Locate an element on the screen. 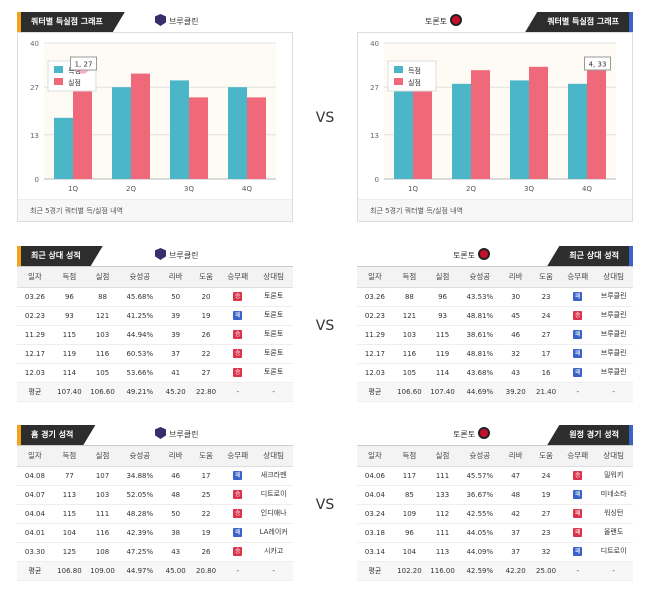 The width and height of the screenshot is (650, 596). table-cell: 104 is located at coordinates (409, 552).